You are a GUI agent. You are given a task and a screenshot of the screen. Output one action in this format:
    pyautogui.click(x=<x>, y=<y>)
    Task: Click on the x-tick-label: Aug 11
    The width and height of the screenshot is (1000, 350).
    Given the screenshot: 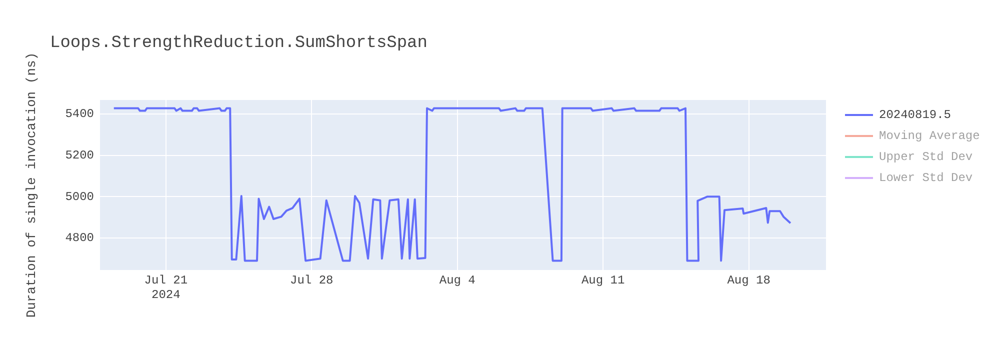 What is the action you would take?
    pyautogui.click(x=603, y=280)
    